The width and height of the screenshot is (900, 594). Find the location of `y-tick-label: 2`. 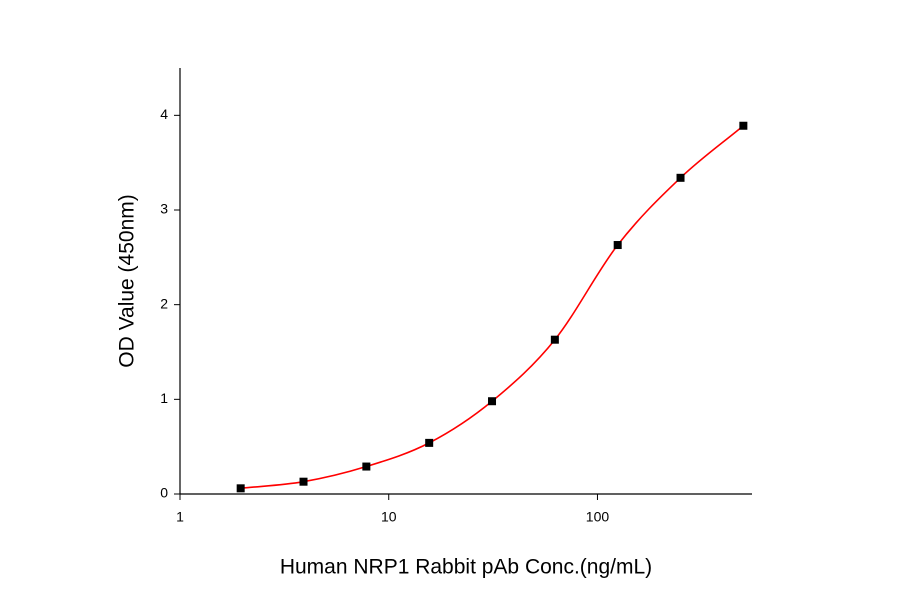

y-tick-label: 2 is located at coordinates (164, 303).